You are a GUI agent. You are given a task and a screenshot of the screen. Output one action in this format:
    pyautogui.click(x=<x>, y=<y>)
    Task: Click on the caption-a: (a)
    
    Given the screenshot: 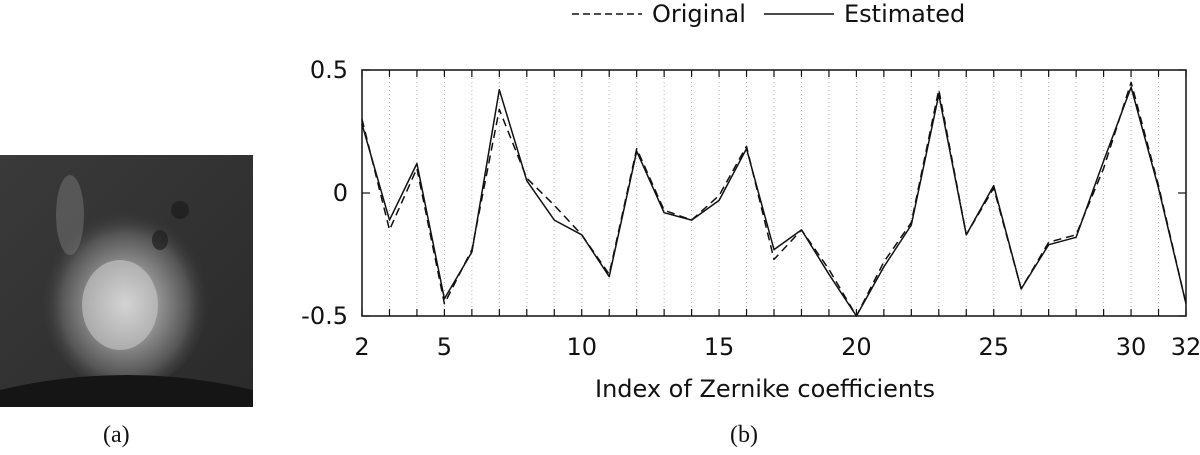 What is the action you would take?
    pyautogui.click(x=116, y=435)
    